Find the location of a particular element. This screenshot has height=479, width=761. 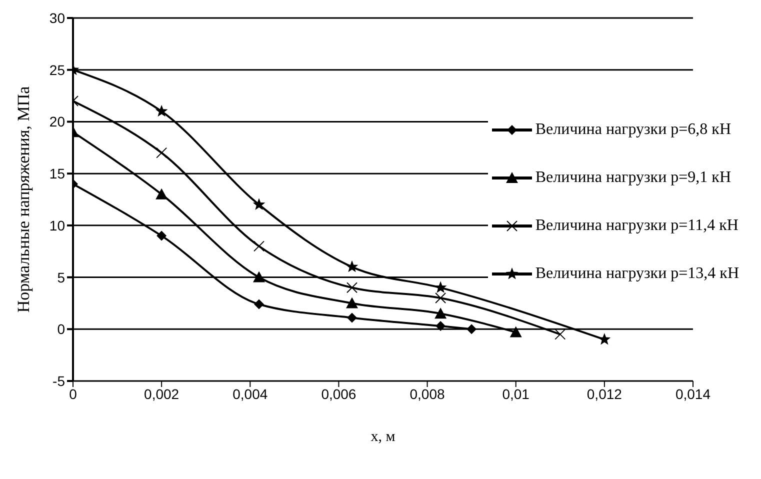

x-tick-label: 0,004 is located at coordinates (250, 394).